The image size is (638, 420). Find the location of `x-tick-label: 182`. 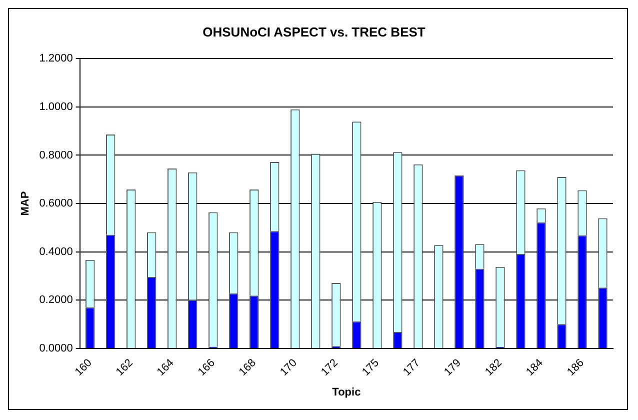

x-tick-label: 182 is located at coordinates (493, 367).